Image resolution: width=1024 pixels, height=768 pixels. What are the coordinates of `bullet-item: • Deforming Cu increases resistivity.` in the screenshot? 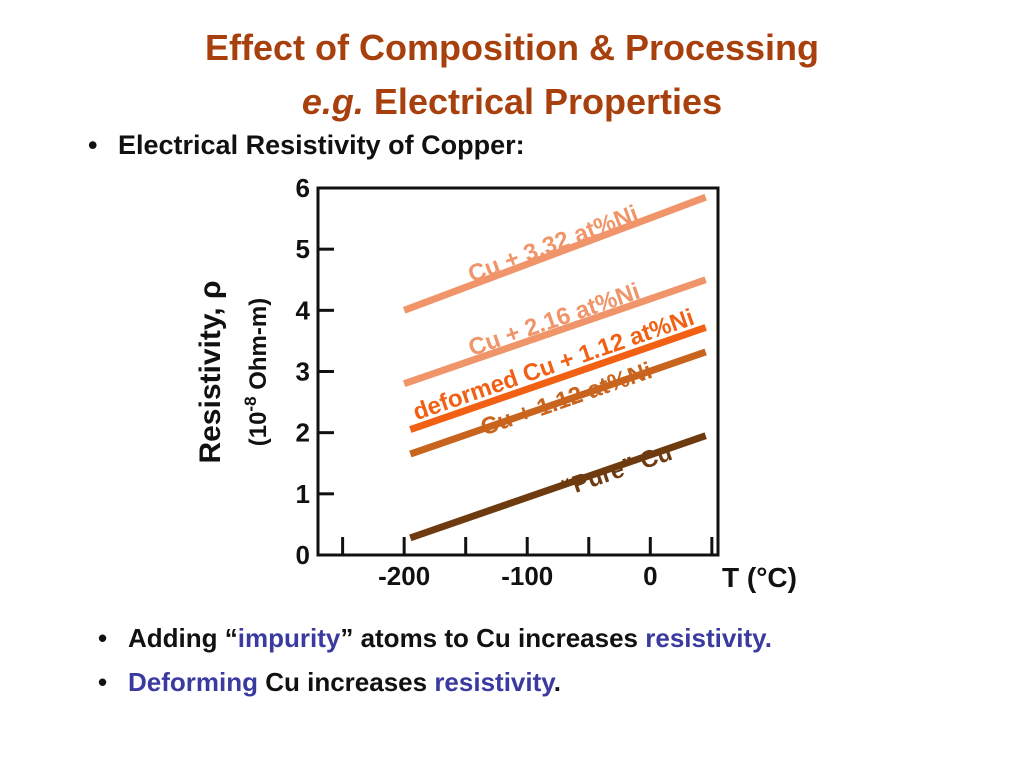 It's located at (435, 682).